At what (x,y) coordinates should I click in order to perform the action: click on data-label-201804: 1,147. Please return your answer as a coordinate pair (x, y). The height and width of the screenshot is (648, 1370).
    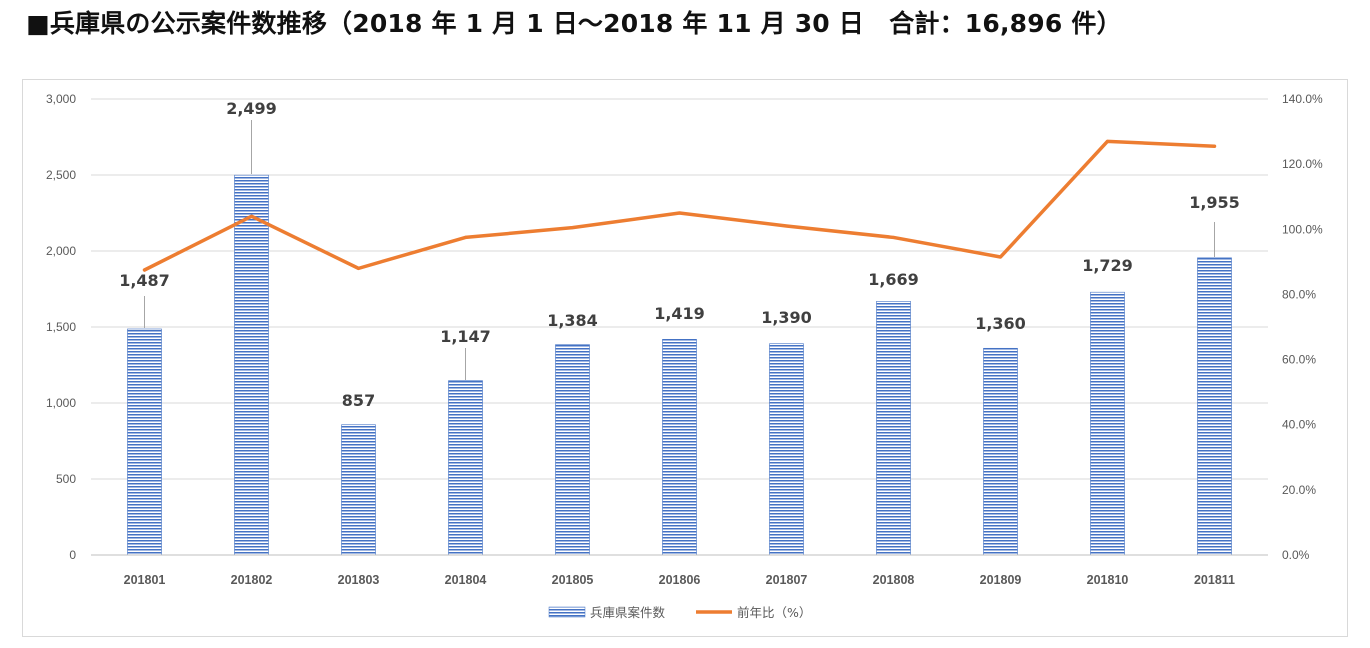
    Looking at the image, I should click on (465, 336).